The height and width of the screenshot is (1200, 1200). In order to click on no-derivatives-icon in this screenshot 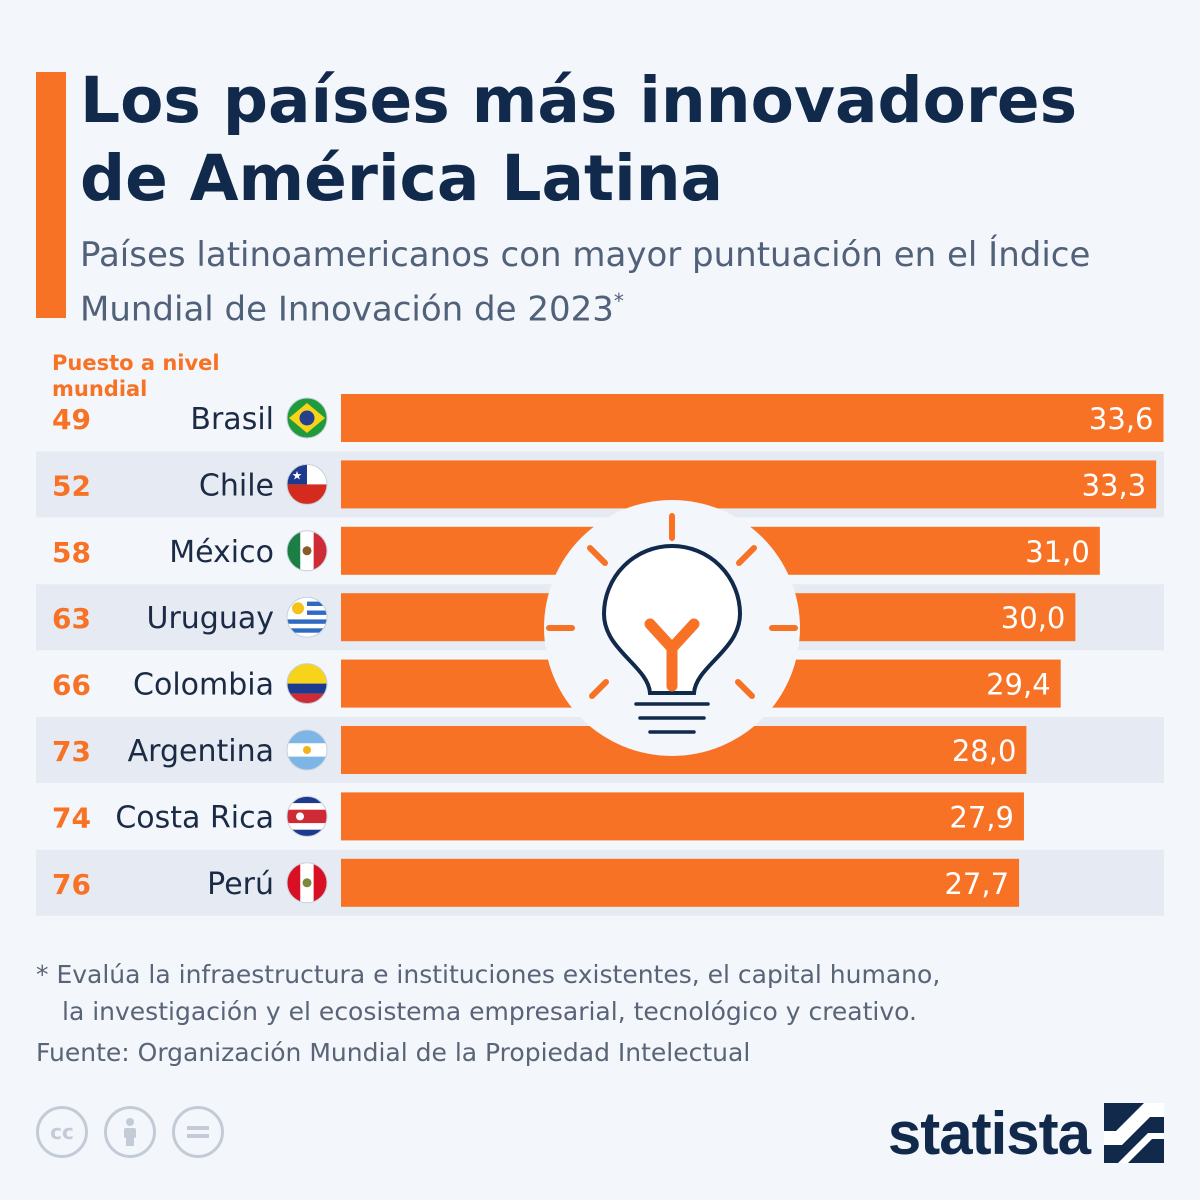, I will do `click(198, 1132)`.